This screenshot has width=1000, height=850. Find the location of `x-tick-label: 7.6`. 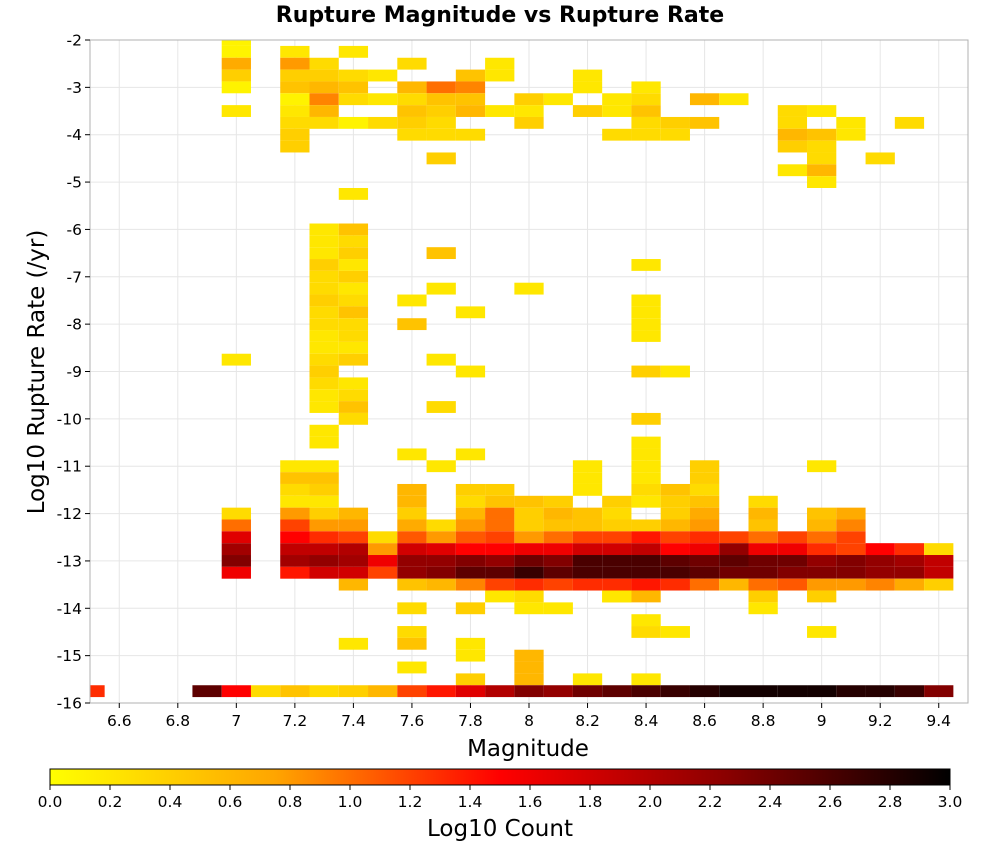

x-tick-label: 7.6 is located at coordinates (412, 721).